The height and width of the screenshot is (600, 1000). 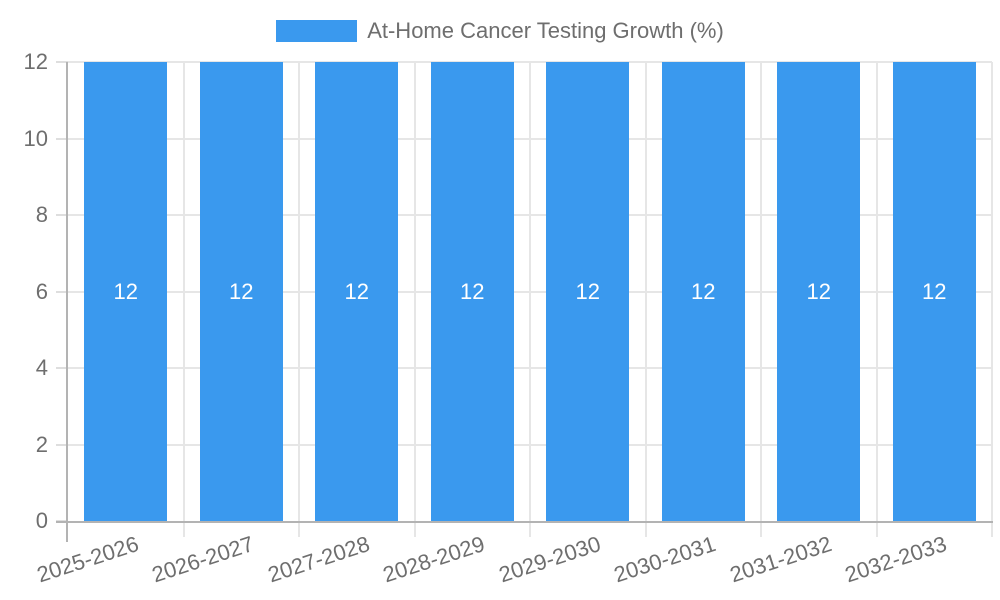 I want to click on x-tick-label: 2032-2033, so click(x=895, y=559).